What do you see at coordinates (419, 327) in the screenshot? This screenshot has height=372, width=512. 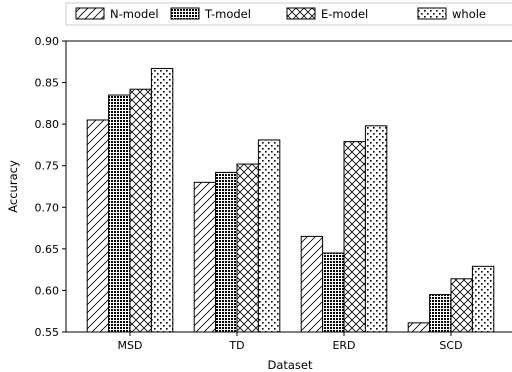 I see `bar-scd-n-model` at bounding box center [419, 327].